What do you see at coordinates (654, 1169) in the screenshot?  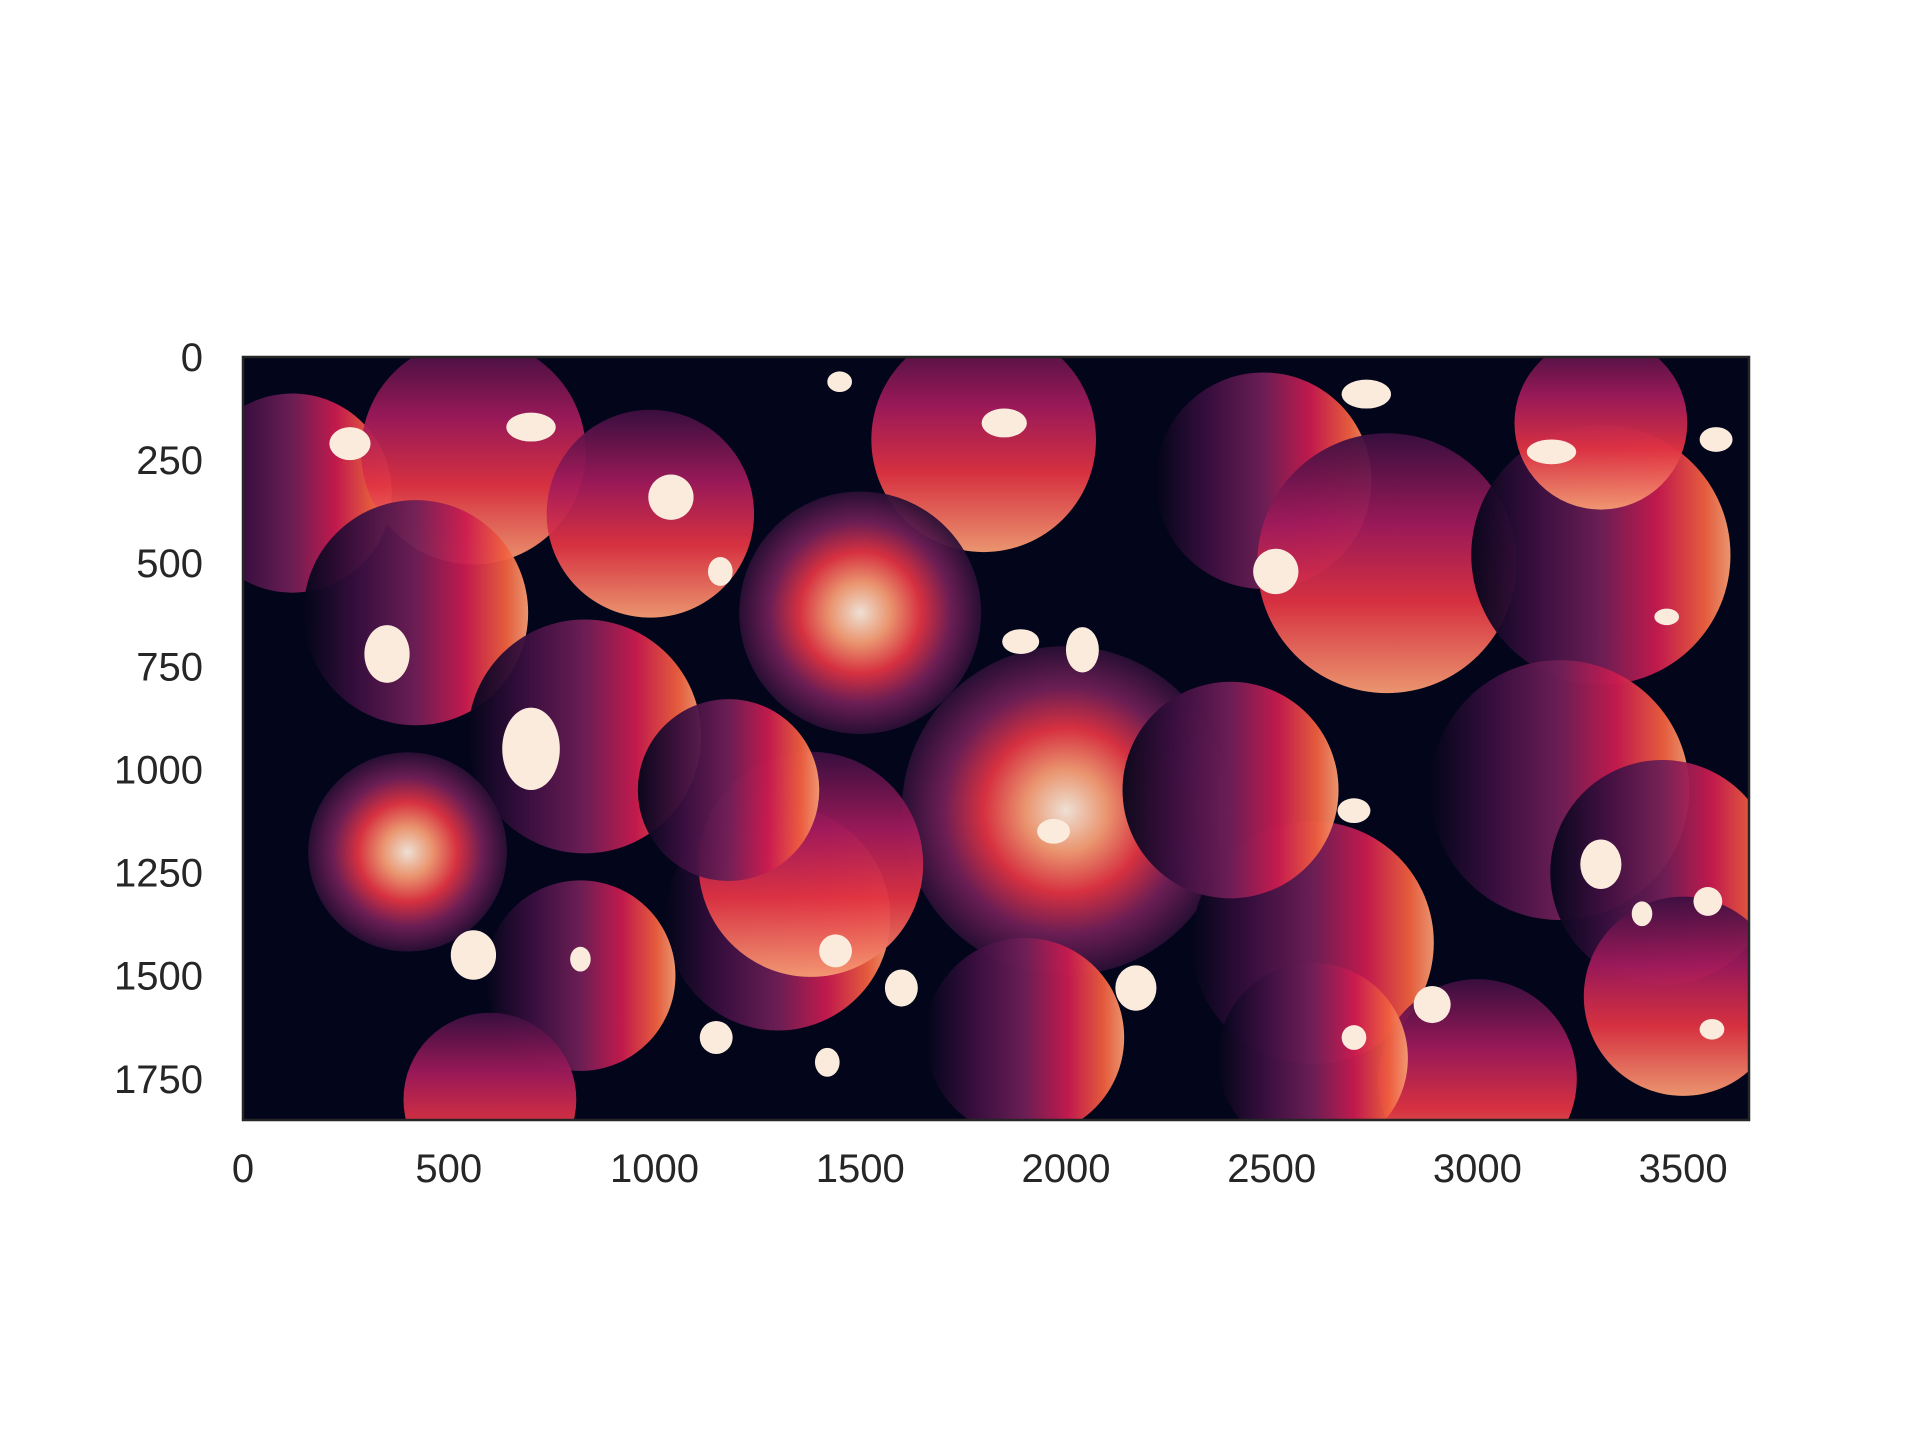 I see `x-tick-label: 1000` at bounding box center [654, 1169].